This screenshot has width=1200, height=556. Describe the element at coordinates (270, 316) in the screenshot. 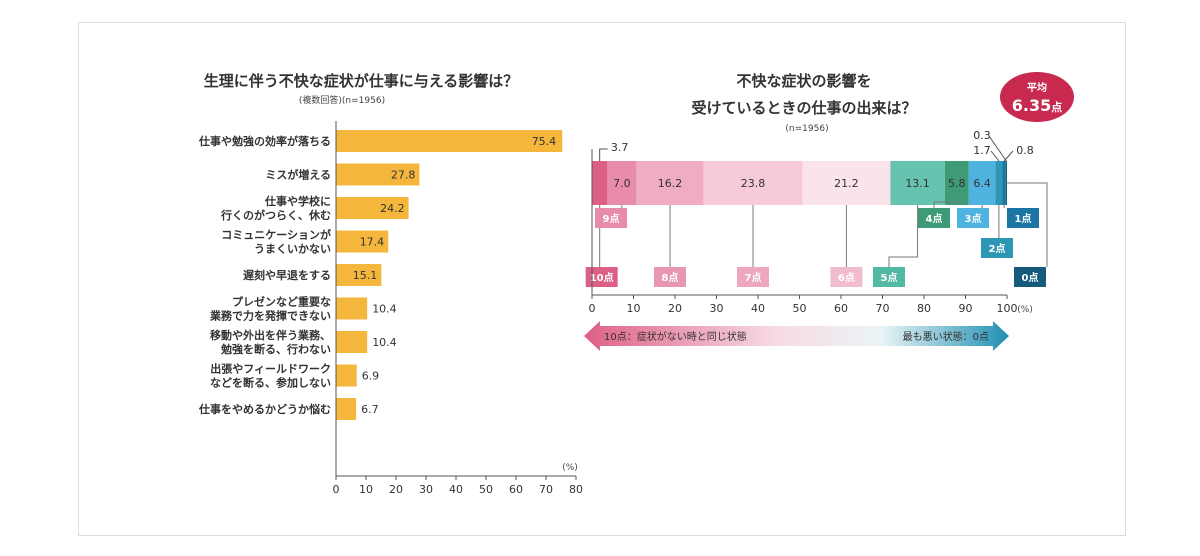

I see `category-label-5-1: 業務で力を発揮できない` at that location.